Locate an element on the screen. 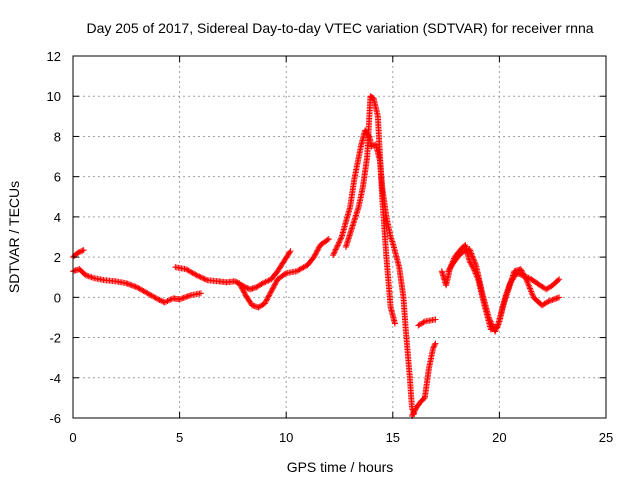 The image size is (640, 480). y-tick-label: -6 is located at coordinates (55, 418).